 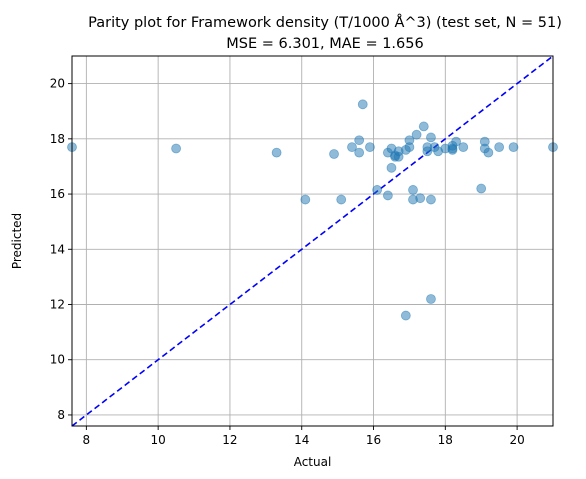 I want to click on y-axis-ticks: 8 10 12 14 16 18 20, so click(x=61, y=249).